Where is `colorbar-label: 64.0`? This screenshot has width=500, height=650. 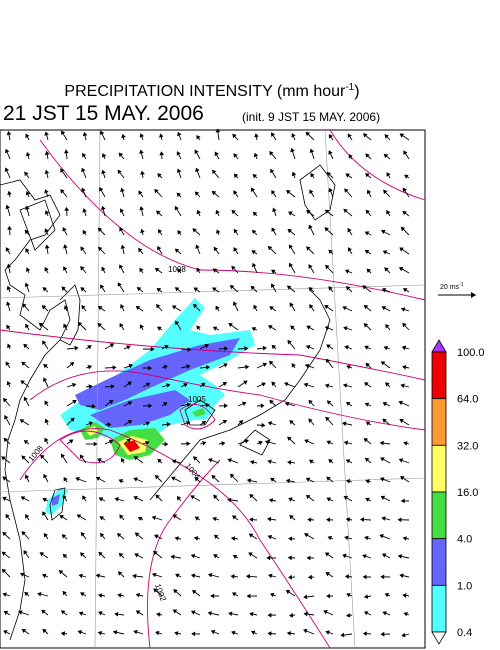 colorbar-label: 64.0 is located at coordinates (467, 400).